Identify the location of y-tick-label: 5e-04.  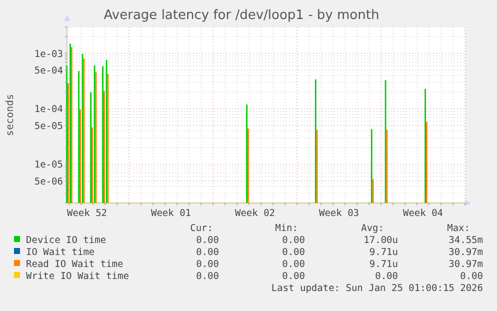
(49, 70).